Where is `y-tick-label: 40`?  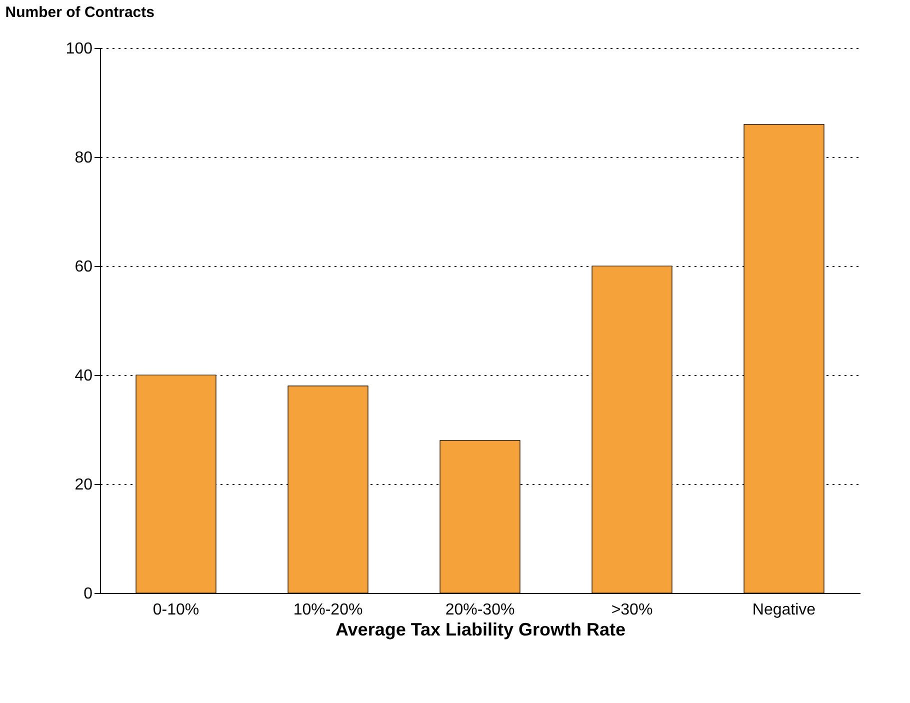 y-tick-label: 40 is located at coordinates (83, 376).